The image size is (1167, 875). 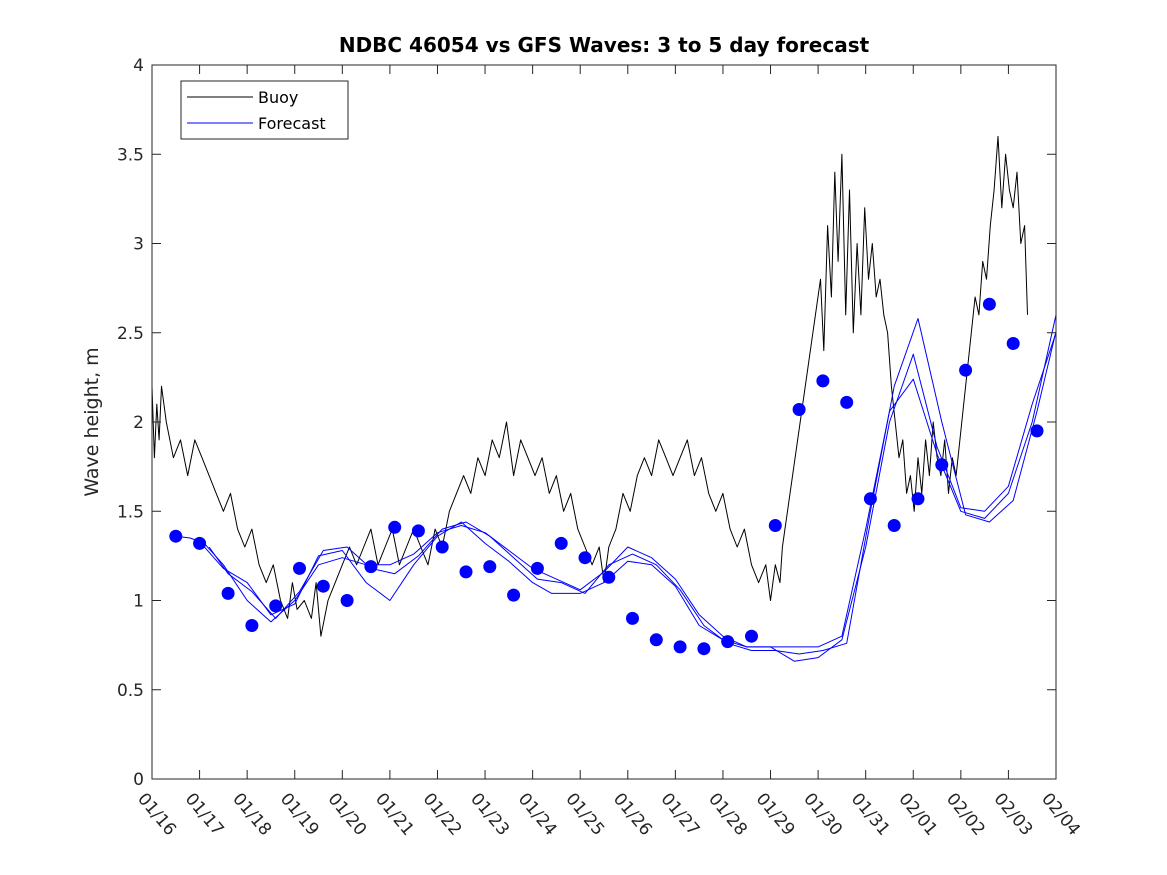 What do you see at coordinates (130, 155) in the screenshot?
I see `y-tick-label: 3.5` at bounding box center [130, 155].